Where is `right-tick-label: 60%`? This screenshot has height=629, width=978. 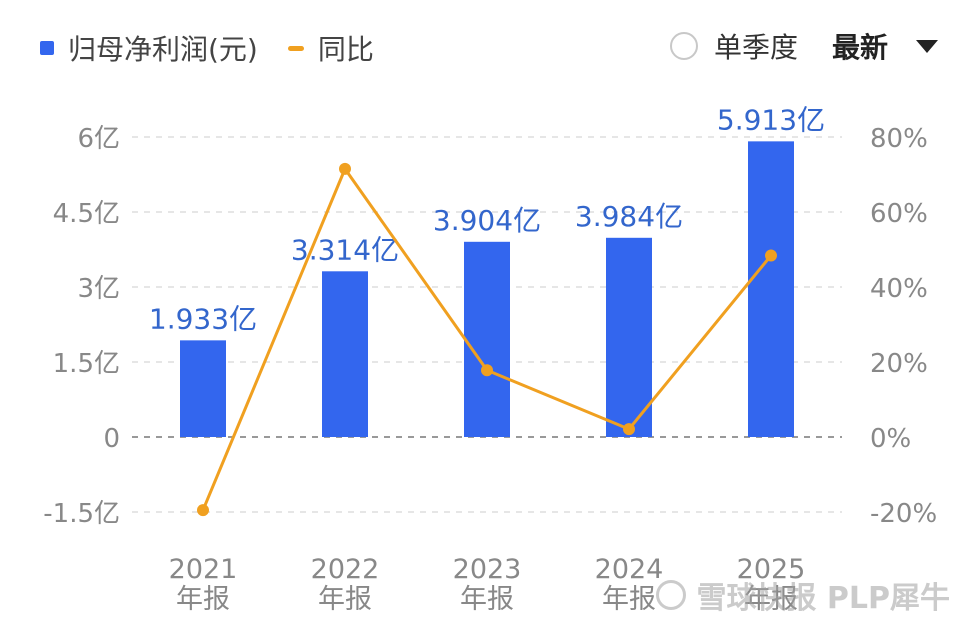 right-tick-label: 60% is located at coordinates (899, 214).